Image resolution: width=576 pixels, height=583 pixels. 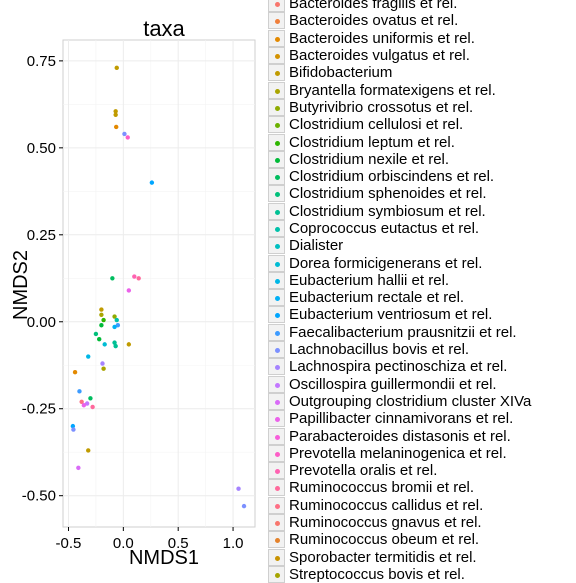 I want to click on legend-item: Coprococcus eutactus et rel., so click(x=418, y=228).